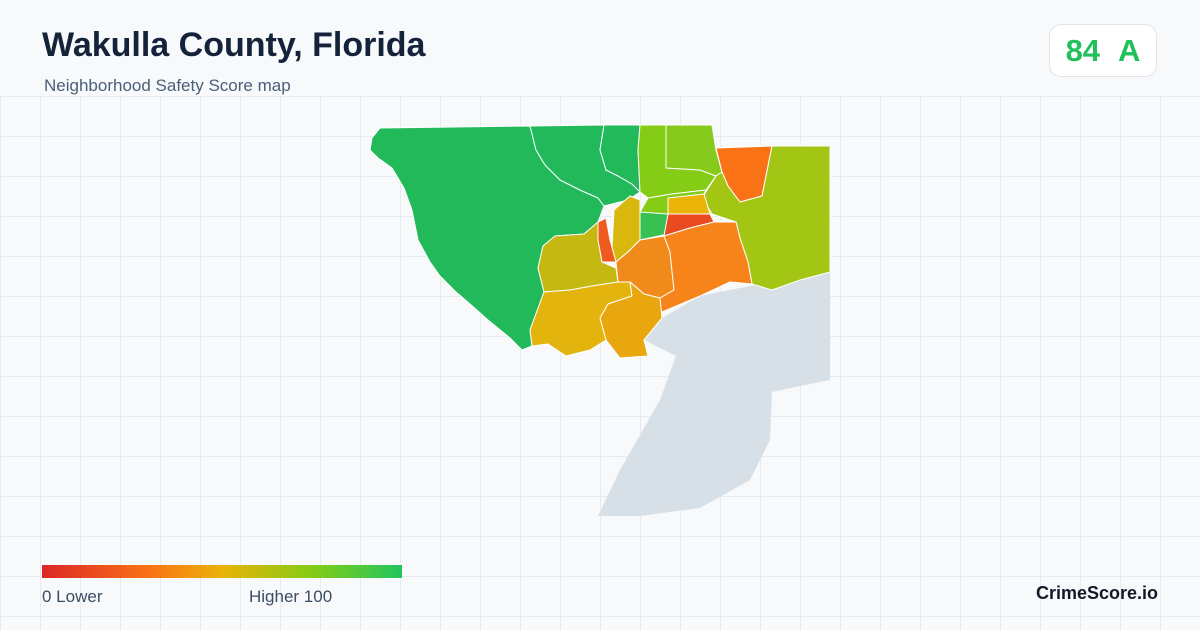 This screenshot has width=1200, height=630. I want to click on region-east-orange, so click(704, 267).